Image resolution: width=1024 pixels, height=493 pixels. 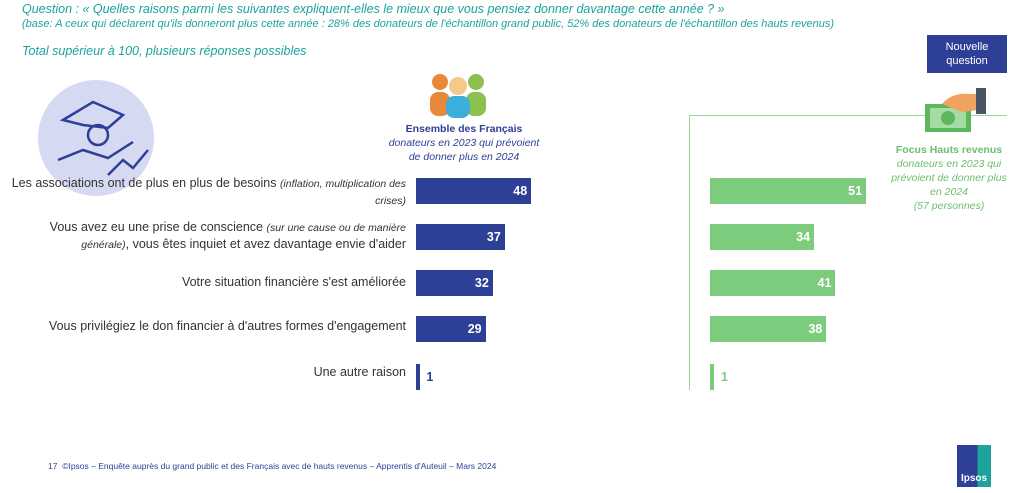 I want to click on data-label: 38, so click(x=815, y=329).